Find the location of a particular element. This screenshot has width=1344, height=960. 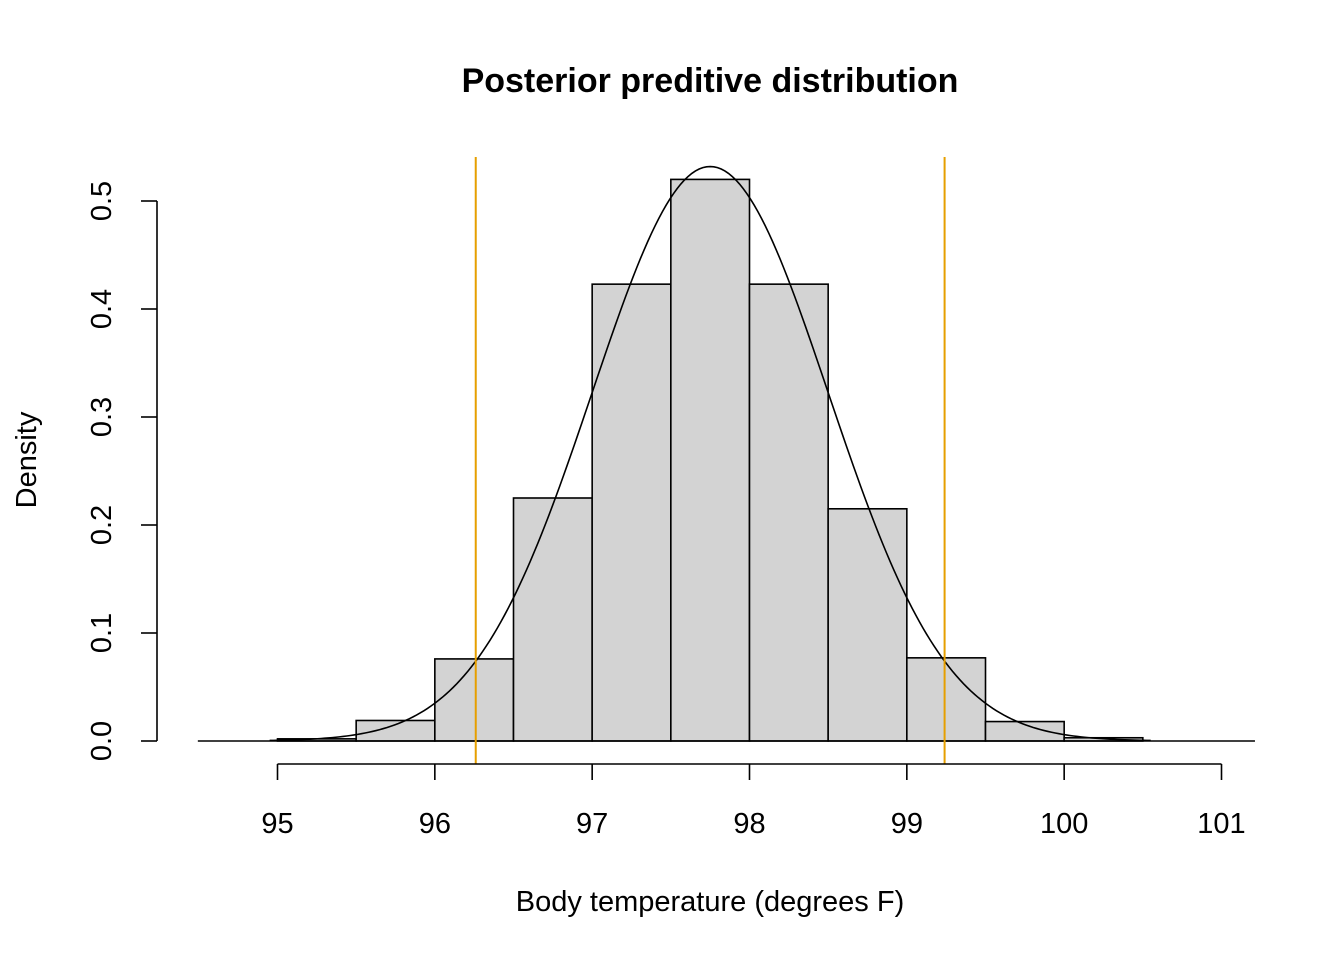

y-axis: 0.0 0.1 0.2 0.3 0.4 0.5 is located at coordinates (122, 471).